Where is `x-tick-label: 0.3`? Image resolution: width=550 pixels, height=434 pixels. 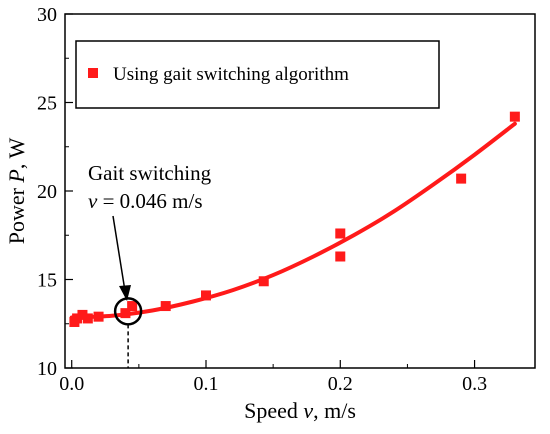 x-tick-label: 0.3 is located at coordinates (474, 384).